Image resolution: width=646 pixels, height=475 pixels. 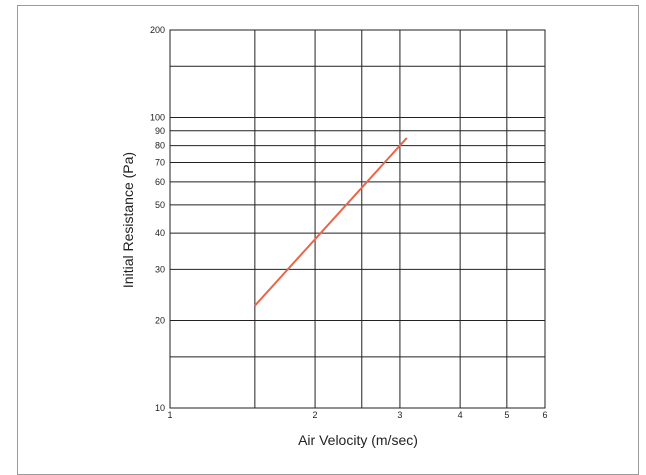 What do you see at coordinates (315, 415) in the screenshot?
I see `x-tick-label-1: 2` at bounding box center [315, 415].